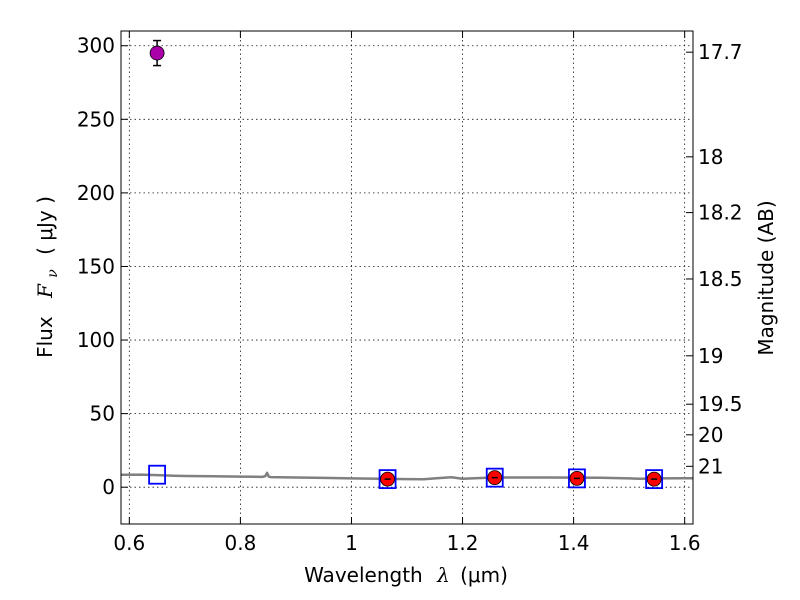 Image resolution: width=800 pixels, height=600 pixels. I want to click on y-axis-label: Flux F ν ( μJy ), so click(47, 277).